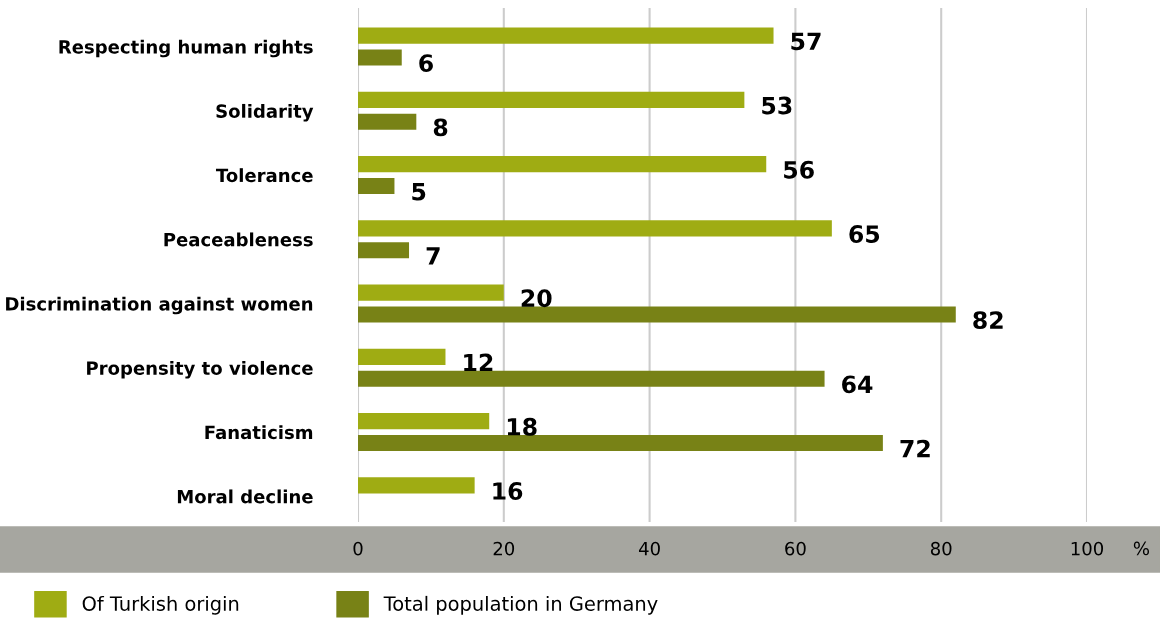  What do you see at coordinates (795, 548) in the screenshot?
I see `x-tick-label: 60` at bounding box center [795, 548].